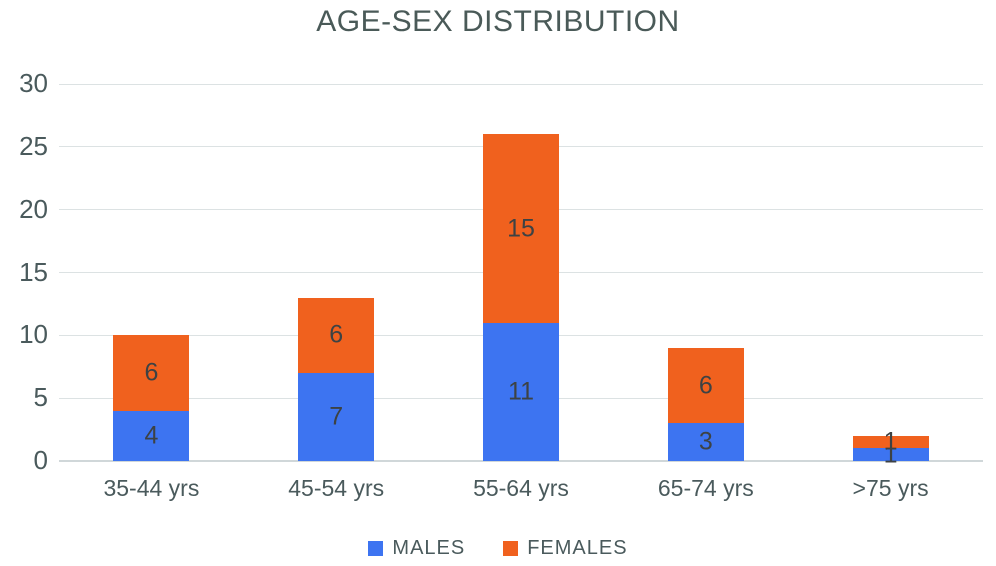  I want to click on legend: MALES FEMALES, so click(498, 548).